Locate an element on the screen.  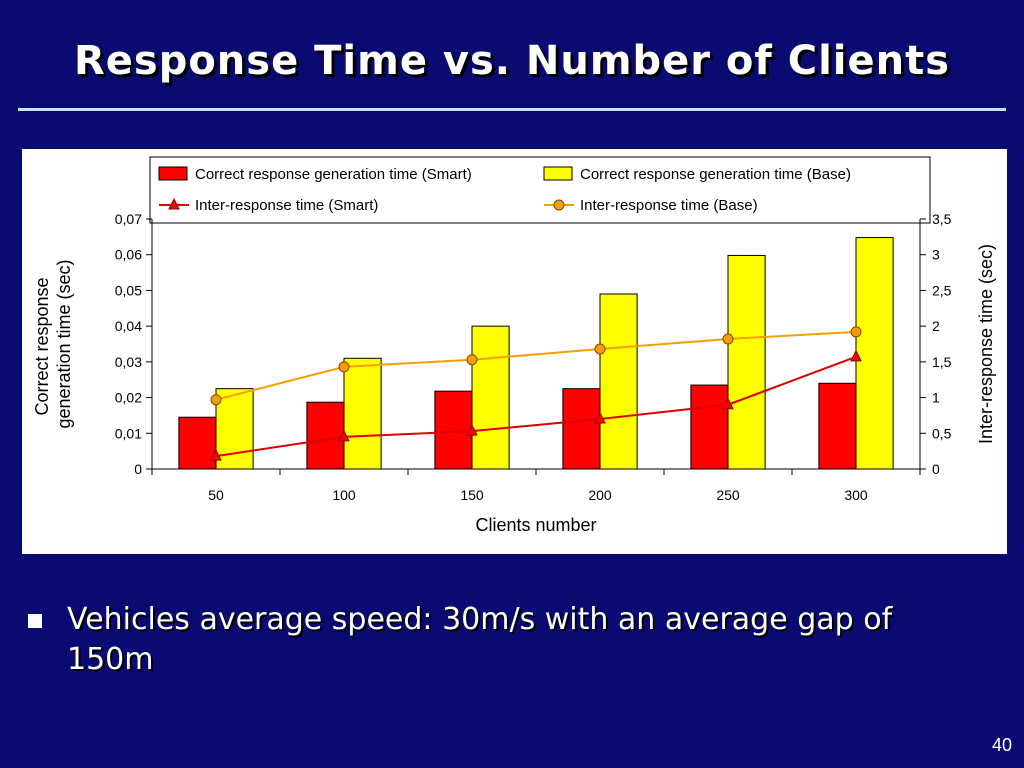
bullet-marker is located at coordinates (35, 621).